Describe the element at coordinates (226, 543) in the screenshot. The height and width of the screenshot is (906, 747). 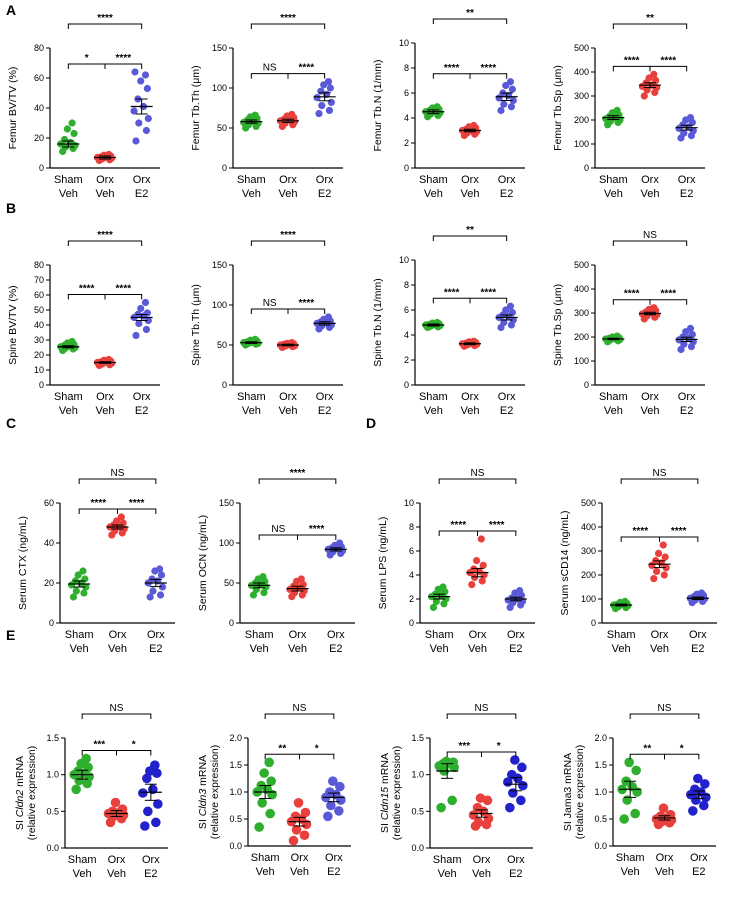
I see `y-tick-label: 100` at that location.